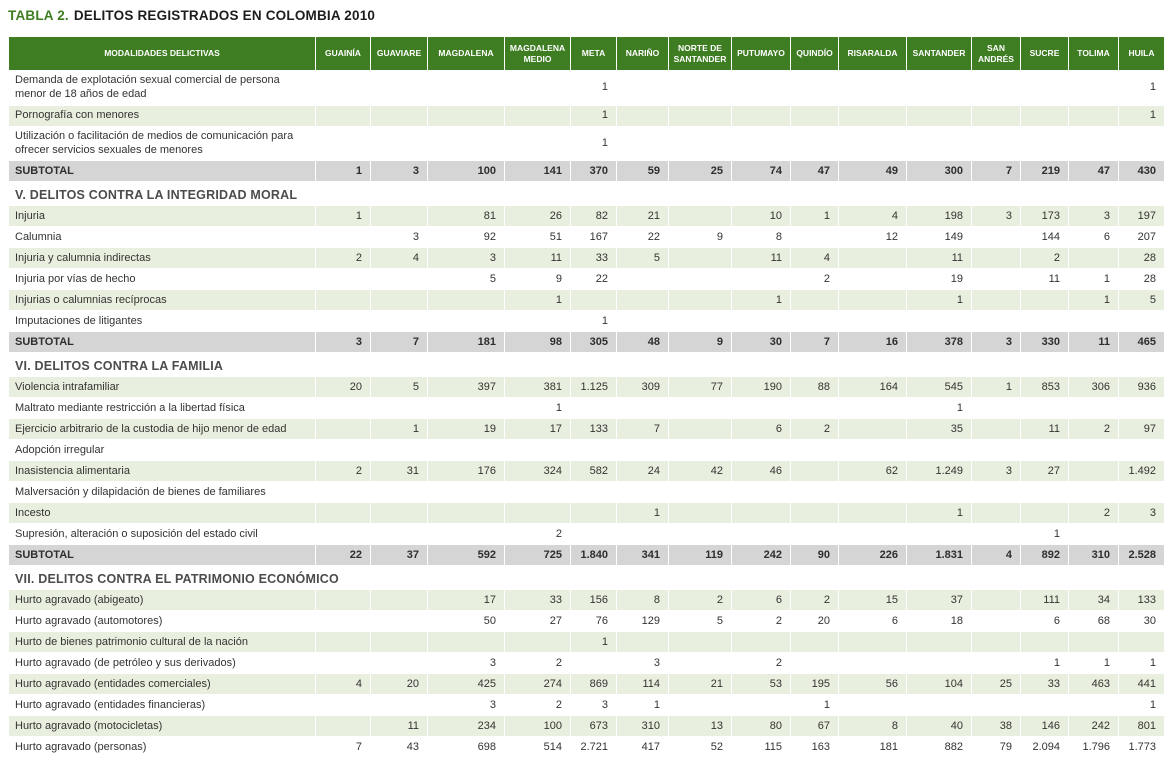 The width and height of the screenshot is (1172, 758). Describe the element at coordinates (642, 471) in the screenshot. I see `cell-value: 24` at that location.